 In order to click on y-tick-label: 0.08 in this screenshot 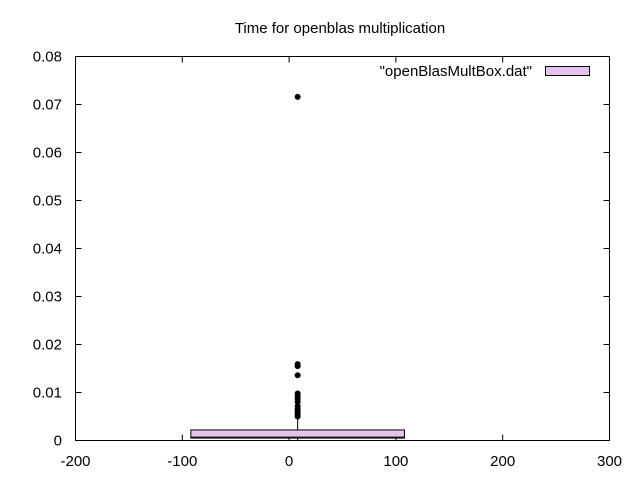, I will do `click(47, 57)`.